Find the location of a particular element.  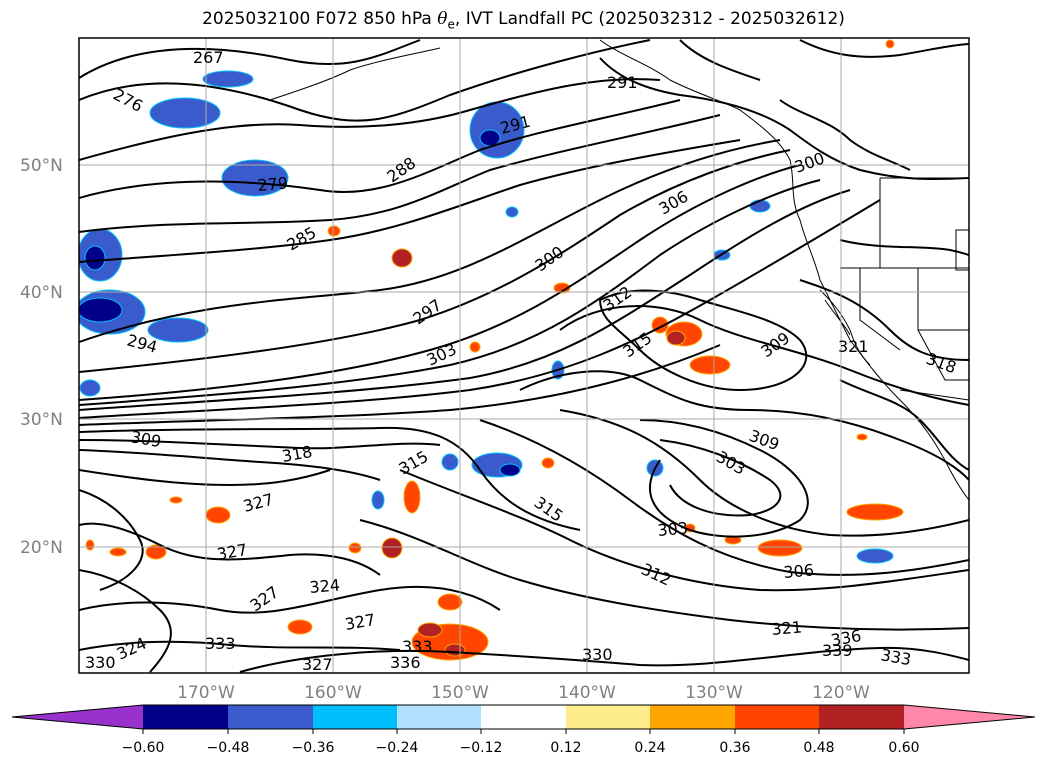

lon-label-140w: 140°W is located at coordinates (587, 693).